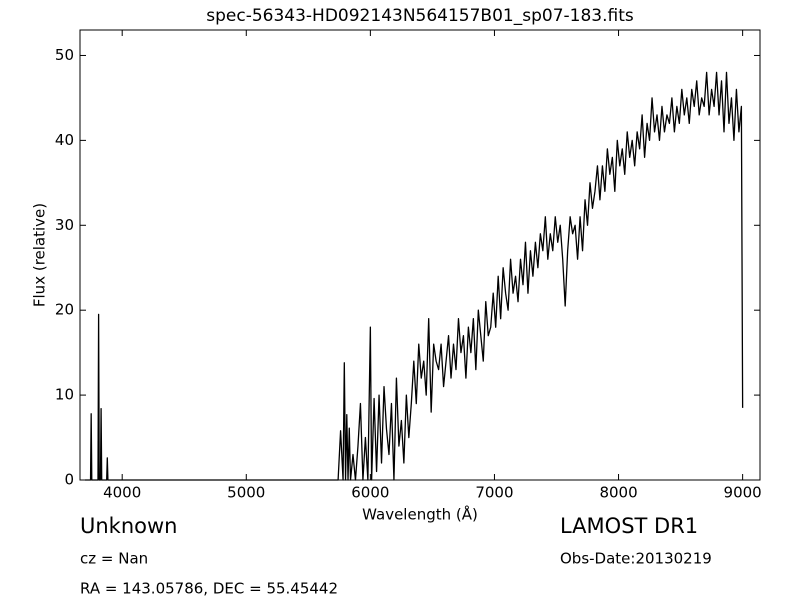  I want to click on y-tick-label: 40, so click(64, 140).